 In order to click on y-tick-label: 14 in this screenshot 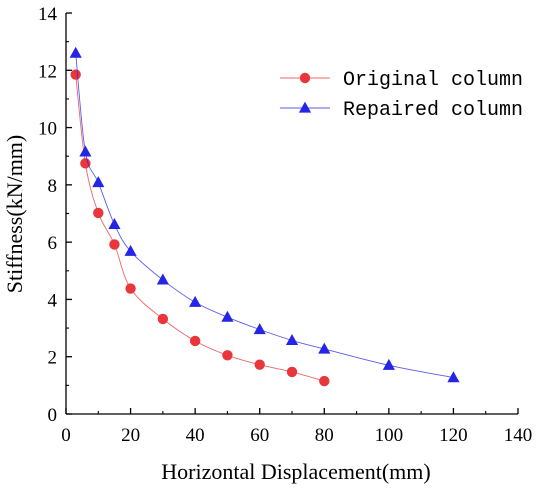, I will do `click(48, 14)`.